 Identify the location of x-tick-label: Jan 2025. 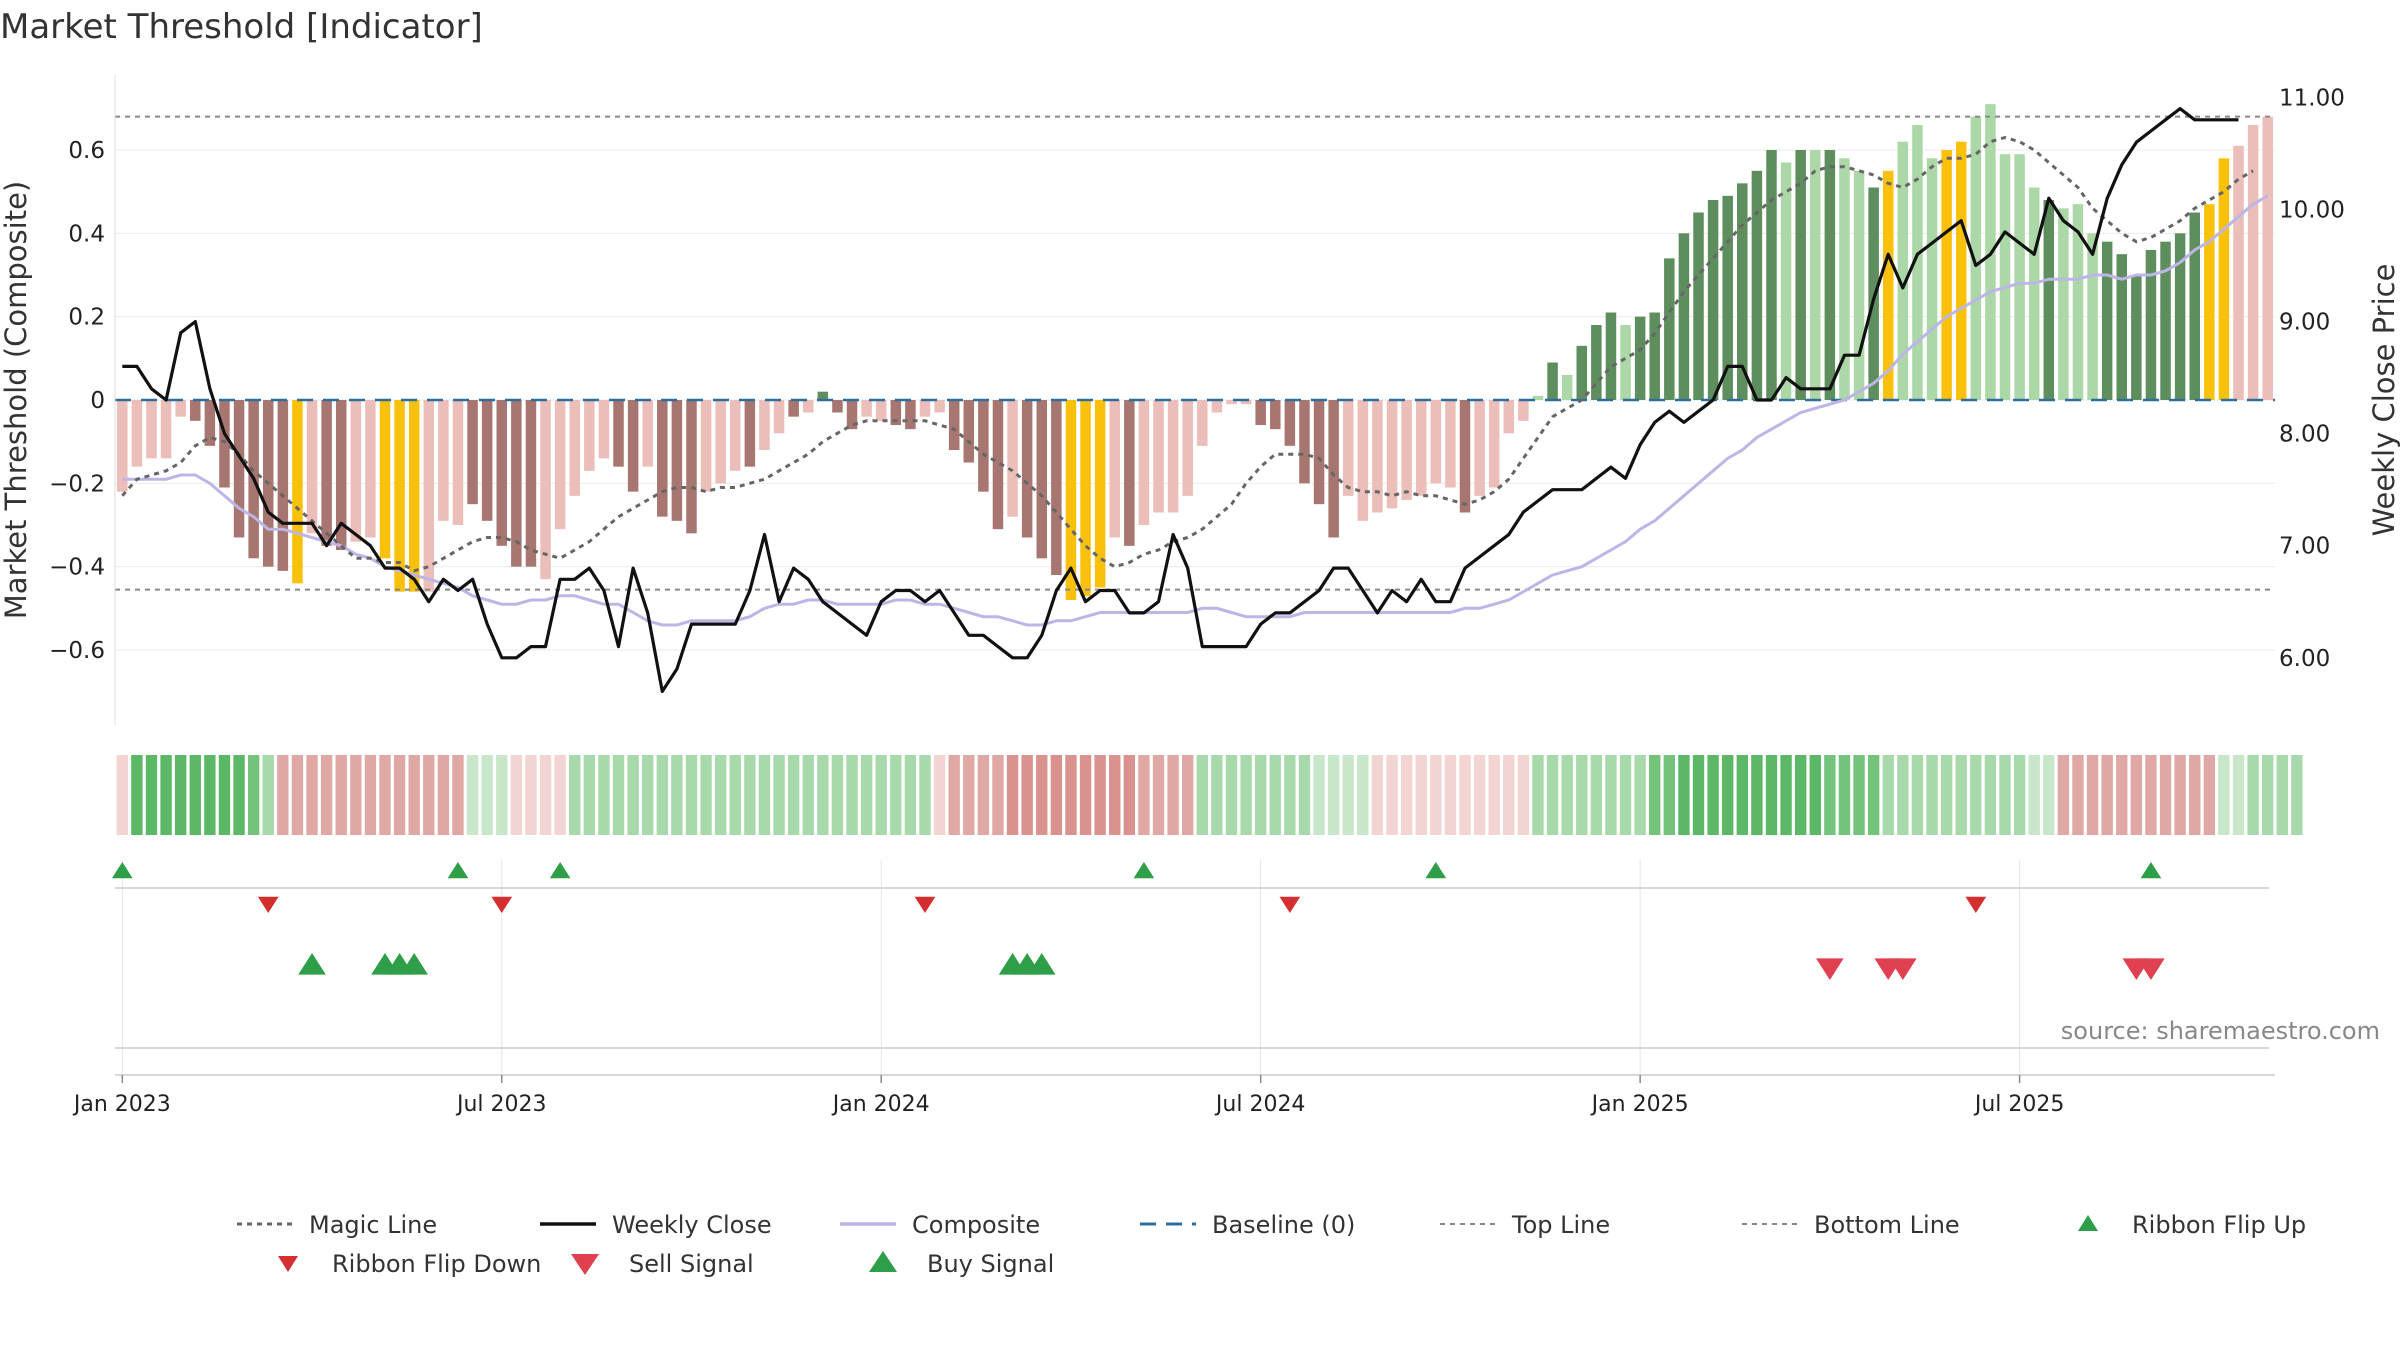
(1639, 1104).